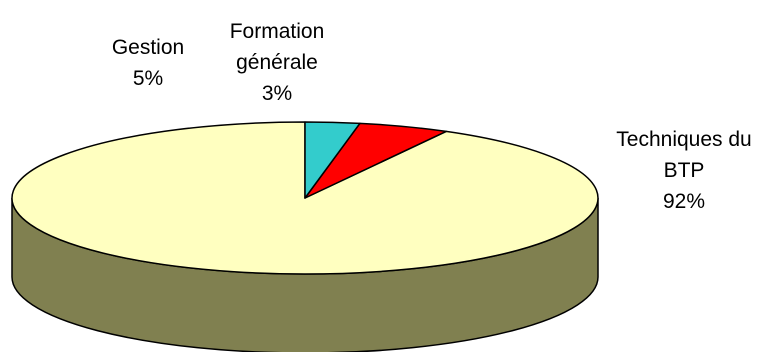  I want to click on label-formation-generale: Formation générale 3%, so click(277, 62).